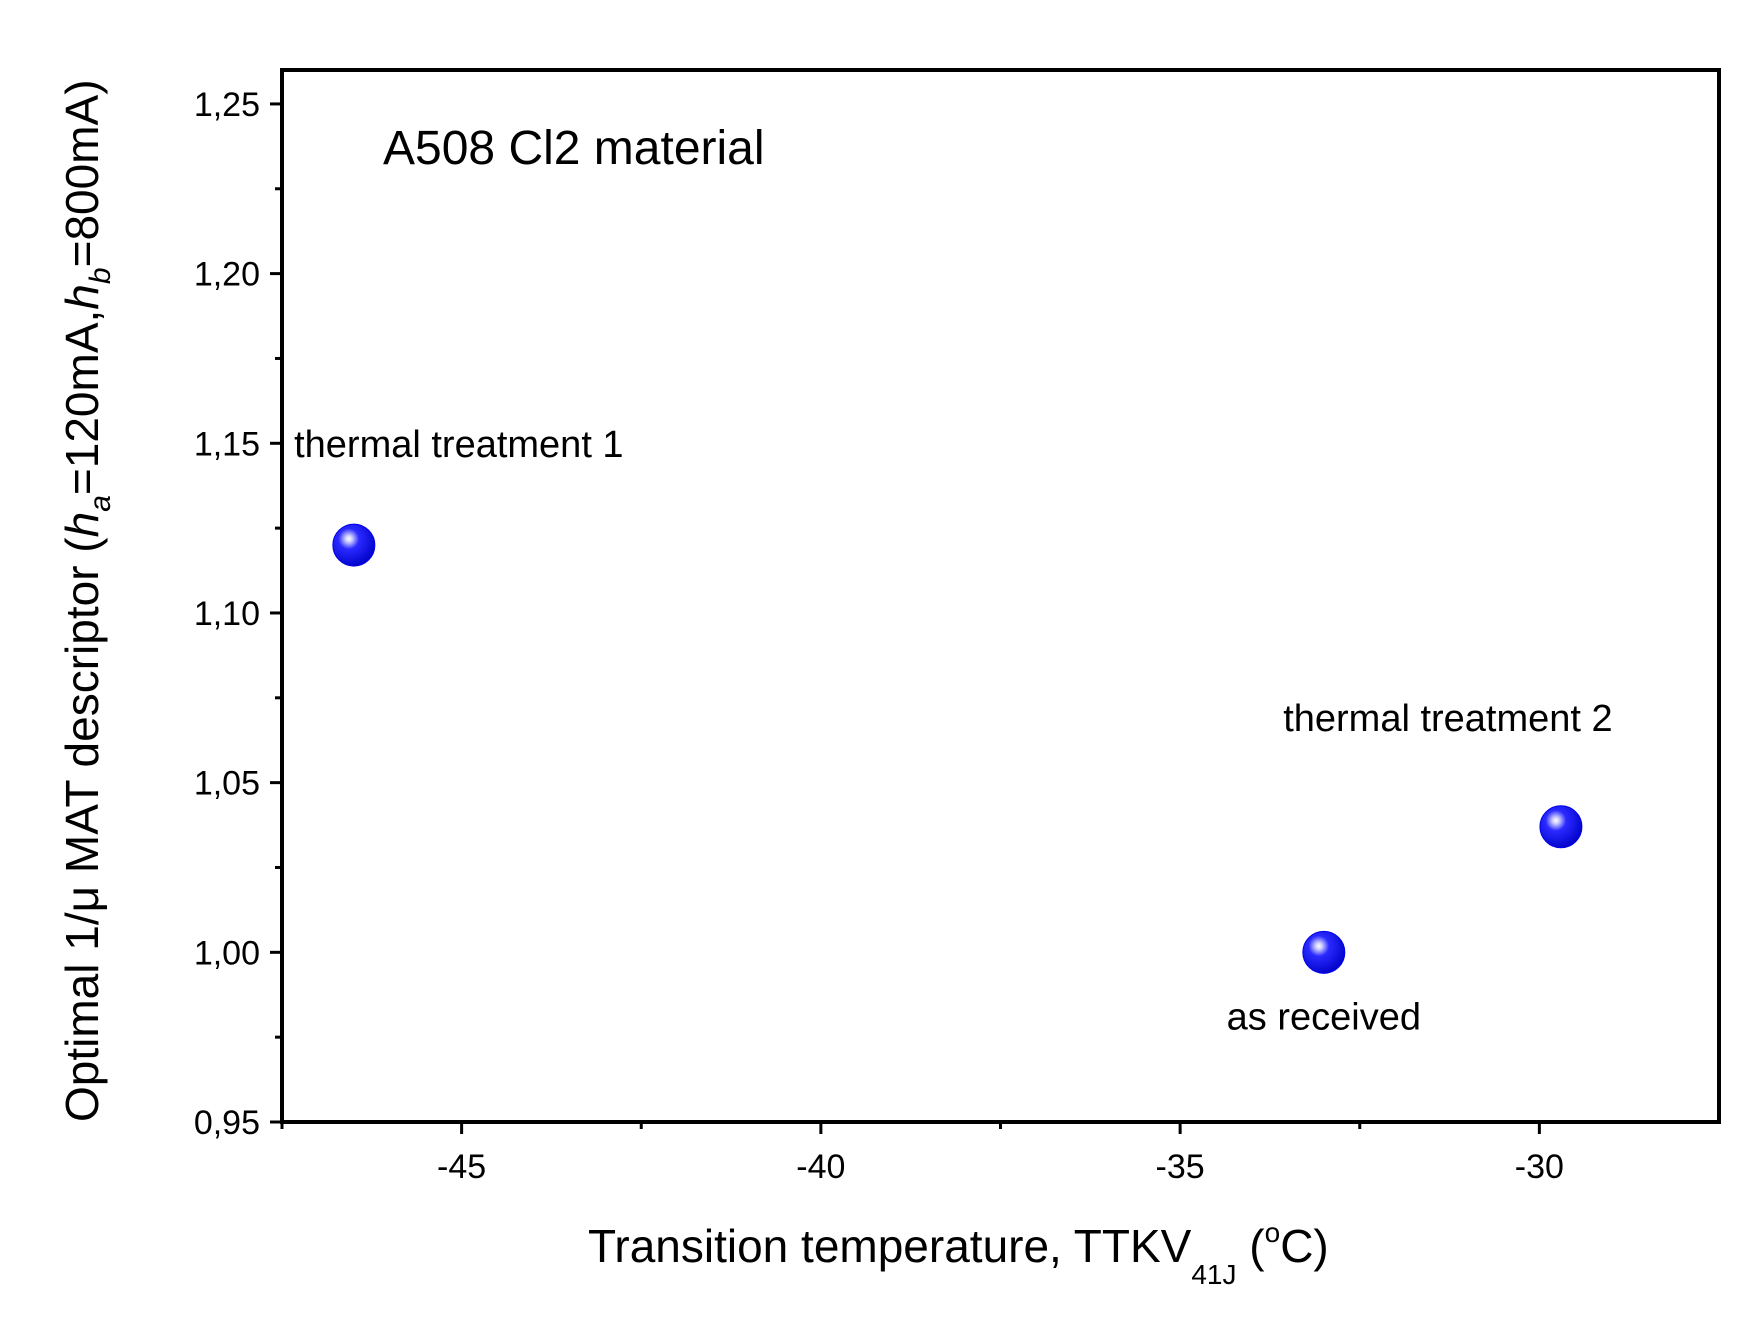  What do you see at coordinates (1273, 1232) in the screenshot?
I see `x-axis-title-unit-sup: o` at bounding box center [1273, 1232].